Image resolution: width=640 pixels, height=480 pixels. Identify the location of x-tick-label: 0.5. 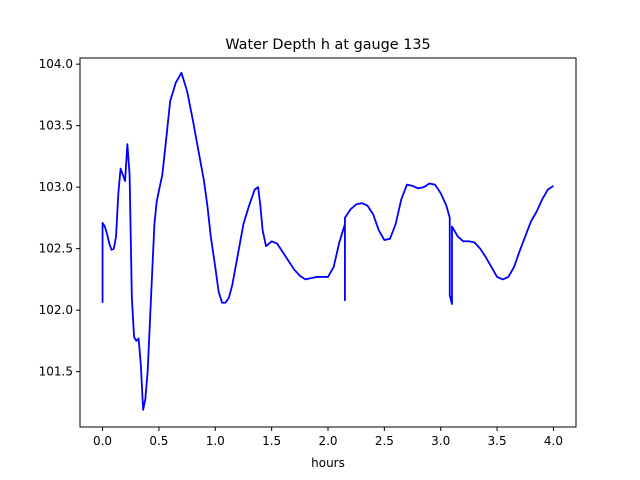
(158, 441).